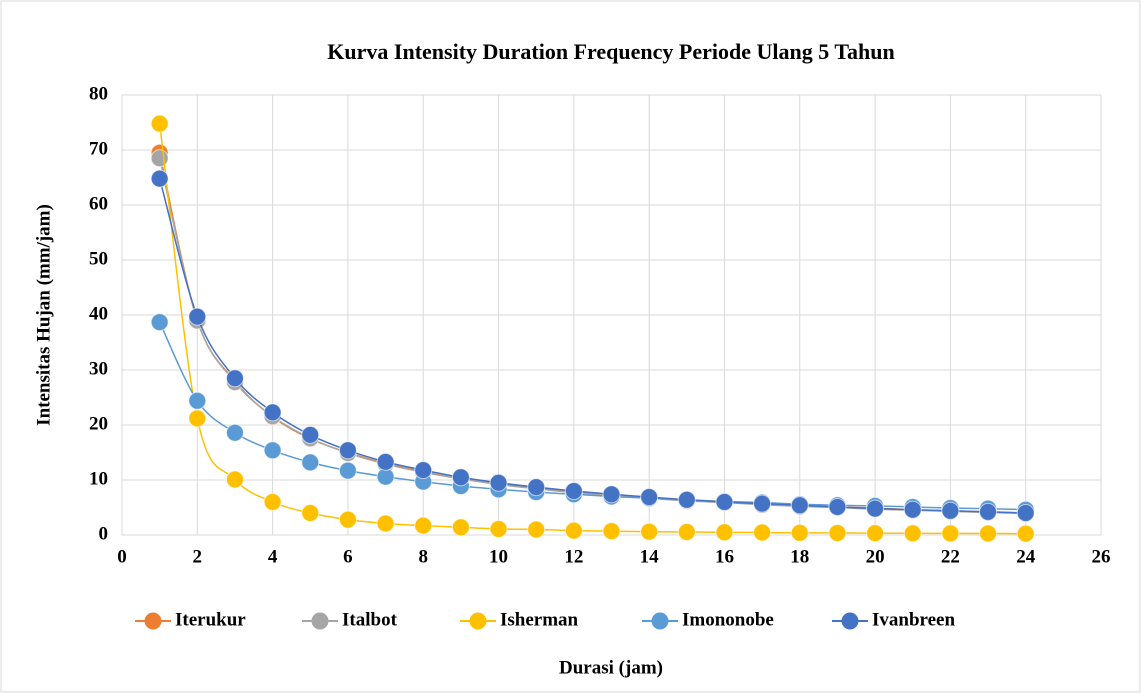 The width and height of the screenshot is (1141, 693). What do you see at coordinates (122, 556) in the screenshot?
I see `x-tick-label: 0` at bounding box center [122, 556].